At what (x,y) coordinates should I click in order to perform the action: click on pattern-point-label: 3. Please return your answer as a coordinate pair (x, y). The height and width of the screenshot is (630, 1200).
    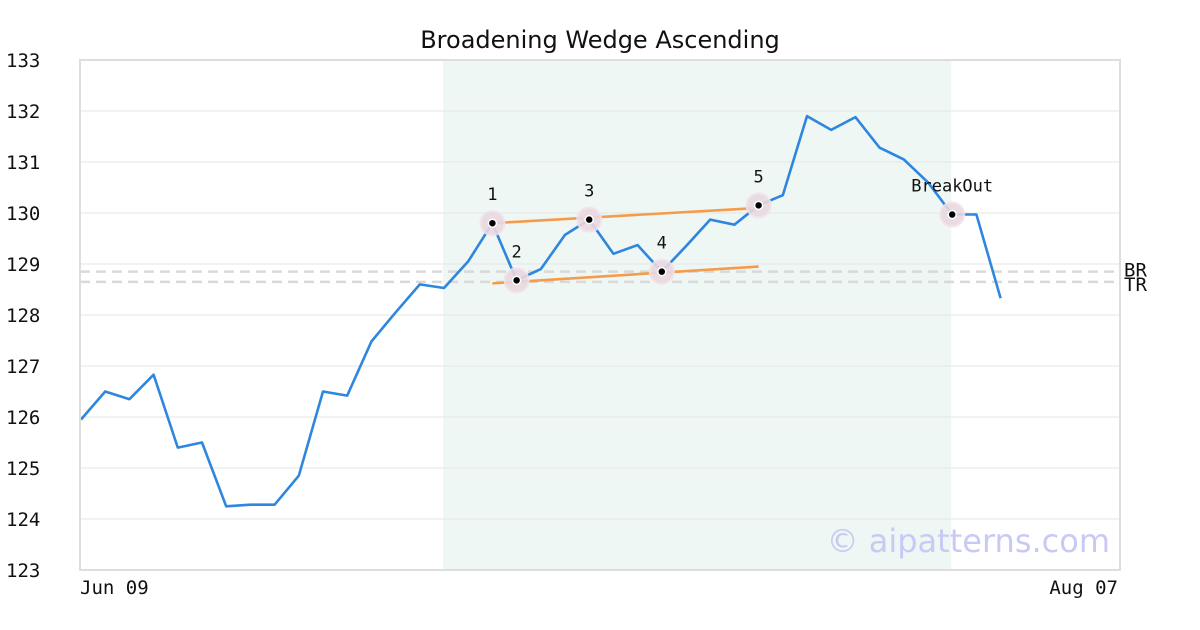
    Looking at the image, I should click on (589, 192).